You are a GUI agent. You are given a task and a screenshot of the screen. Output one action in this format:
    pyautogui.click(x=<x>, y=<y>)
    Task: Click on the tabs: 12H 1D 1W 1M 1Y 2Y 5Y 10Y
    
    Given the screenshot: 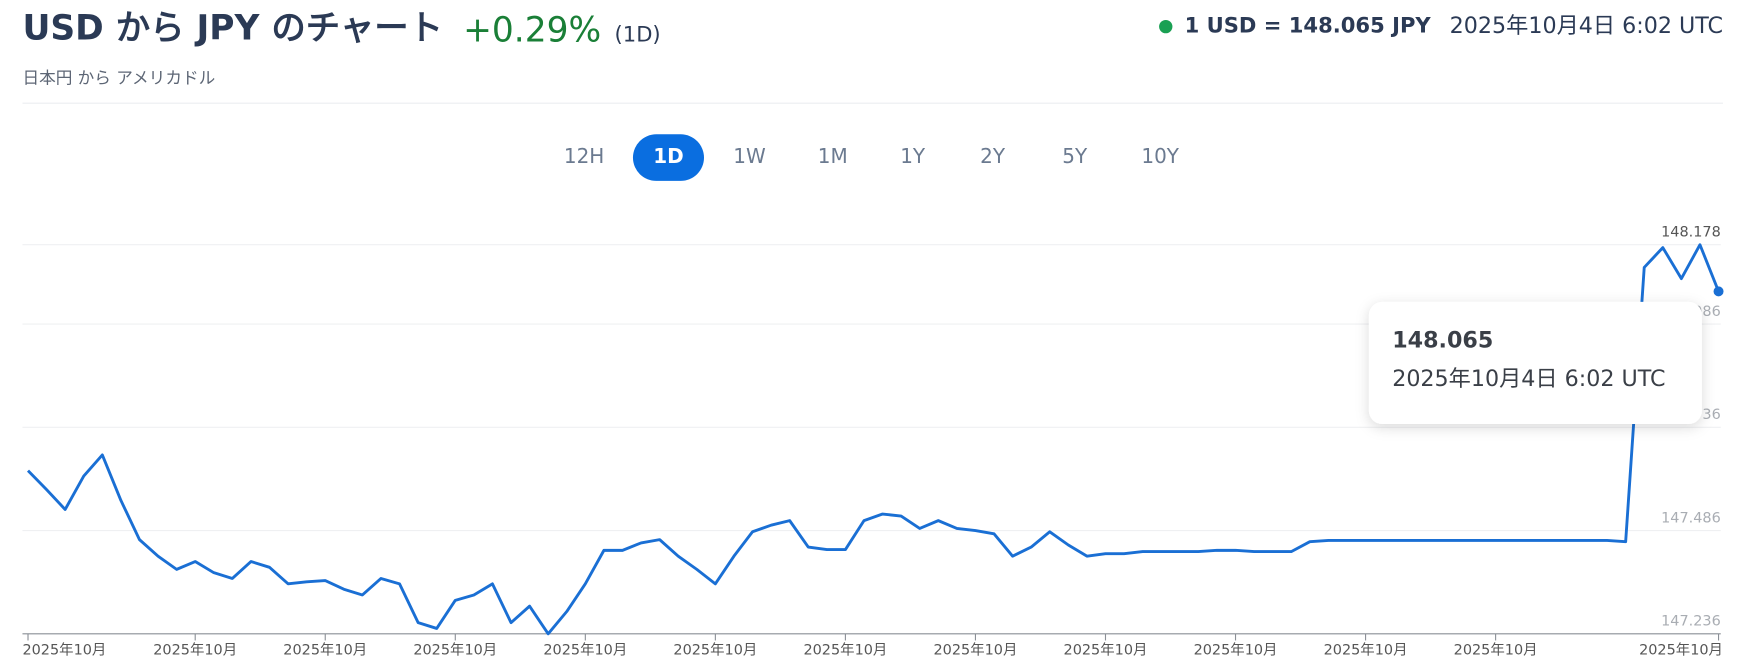 What is the action you would take?
    pyautogui.click(x=872, y=157)
    